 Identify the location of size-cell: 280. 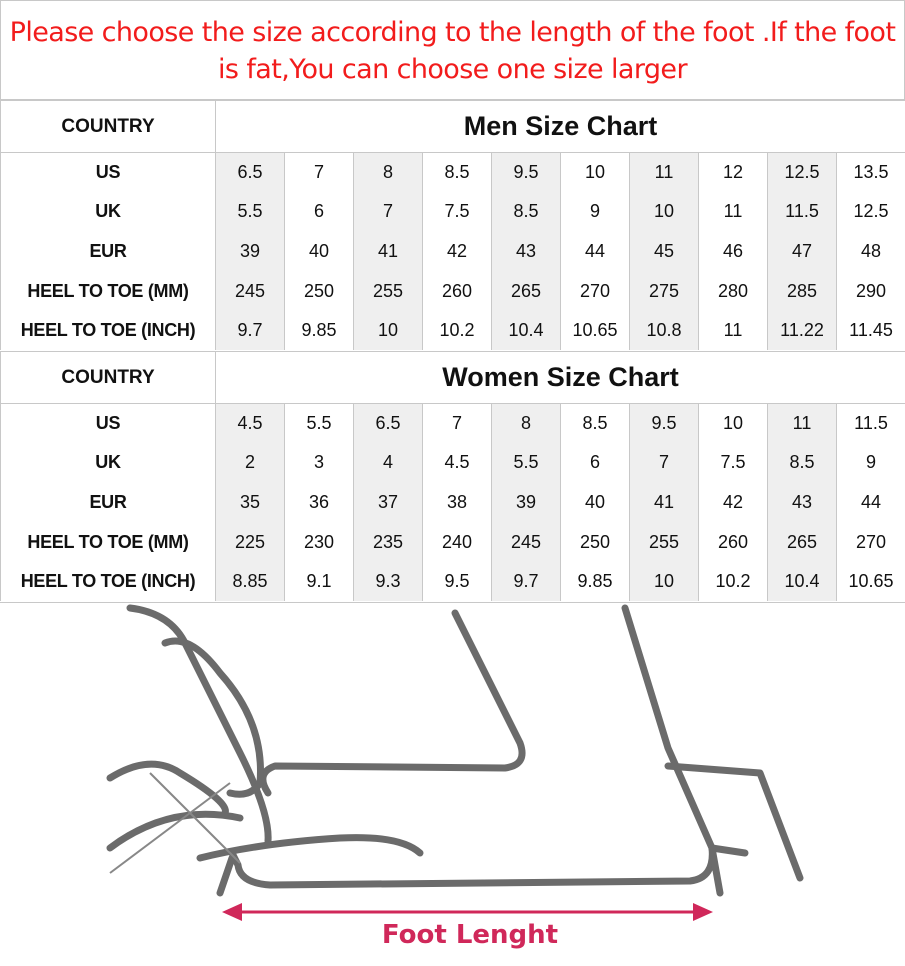
(733, 291).